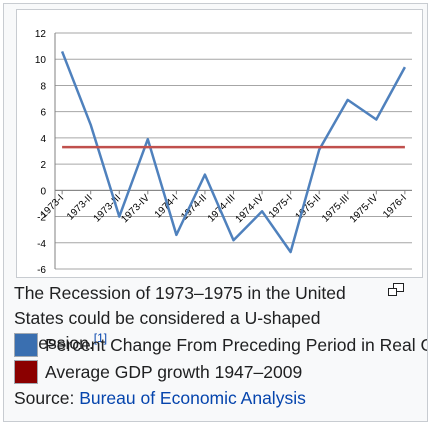 The image size is (433, 427). What do you see at coordinates (174, 372) in the screenshot?
I see `legend-label: Average GDP growth 1947–2009` at bounding box center [174, 372].